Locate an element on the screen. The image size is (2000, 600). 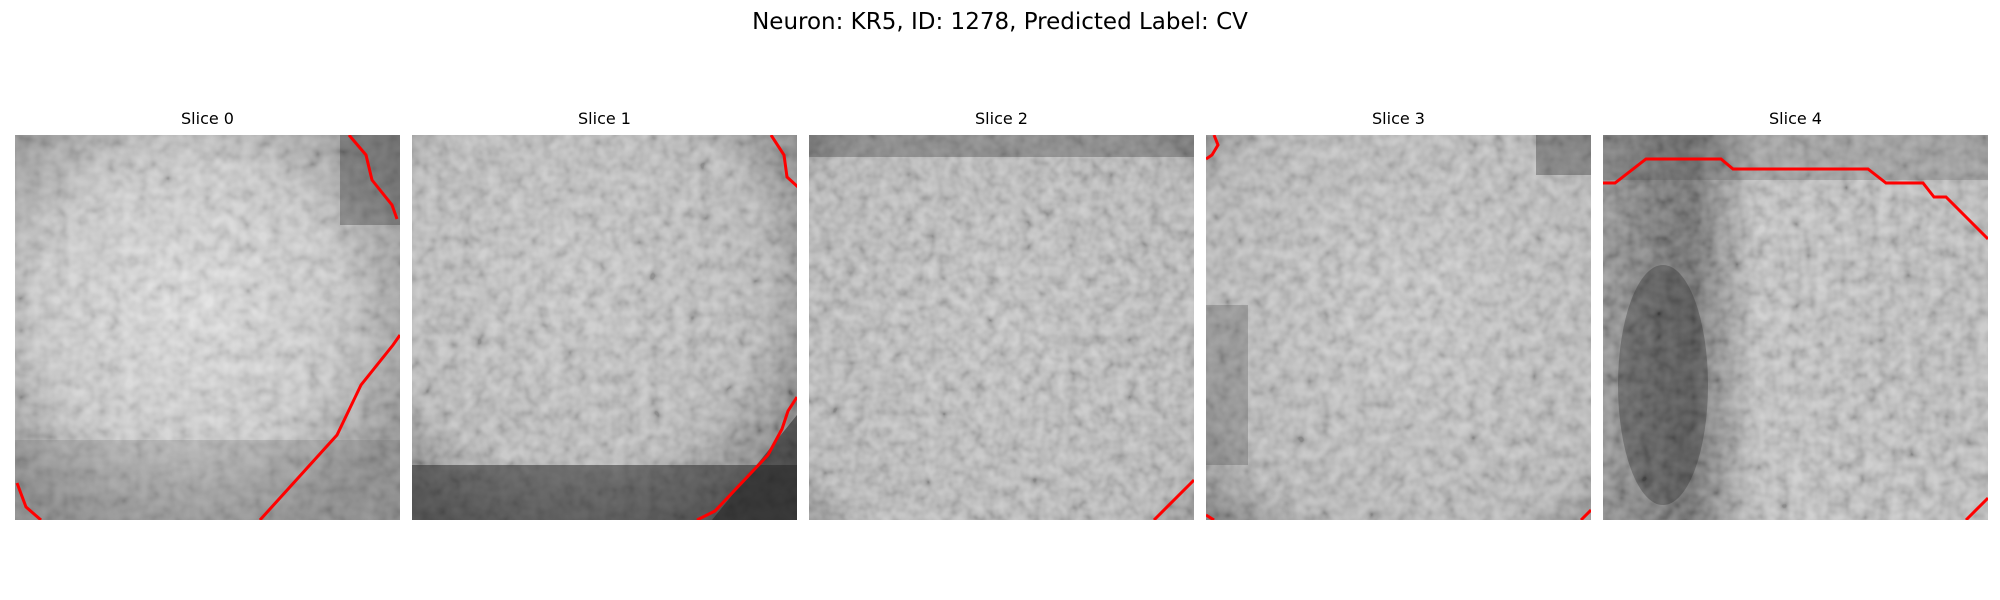
slice-image-0-svg is located at coordinates (207, 327).